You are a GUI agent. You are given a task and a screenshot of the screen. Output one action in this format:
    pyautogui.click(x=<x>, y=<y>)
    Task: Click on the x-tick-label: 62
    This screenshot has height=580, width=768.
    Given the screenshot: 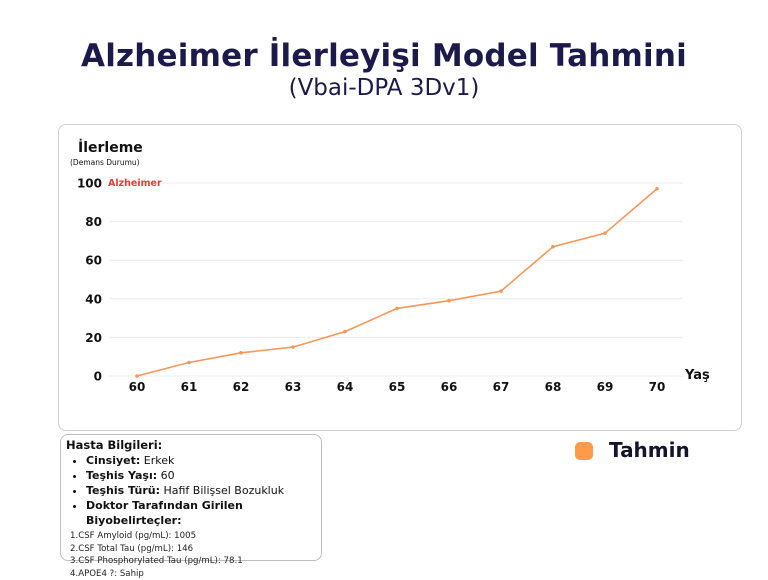 What is the action you would take?
    pyautogui.click(x=241, y=387)
    